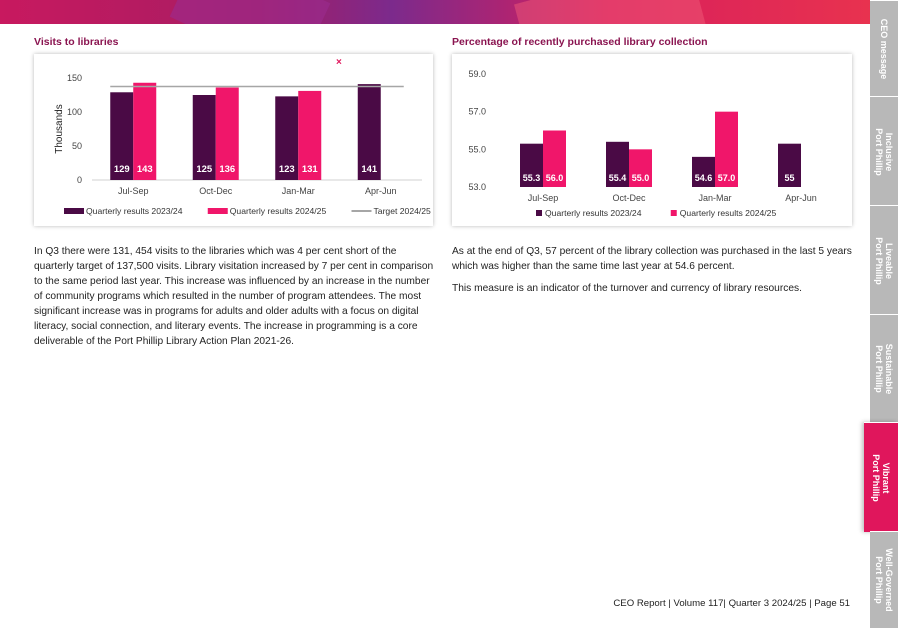 This screenshot has height=628, width=898. What do you see at coordinates (339, 62) in the screenshot?
I see `x-mark-icon: ×` at bounding box center [339, 62].